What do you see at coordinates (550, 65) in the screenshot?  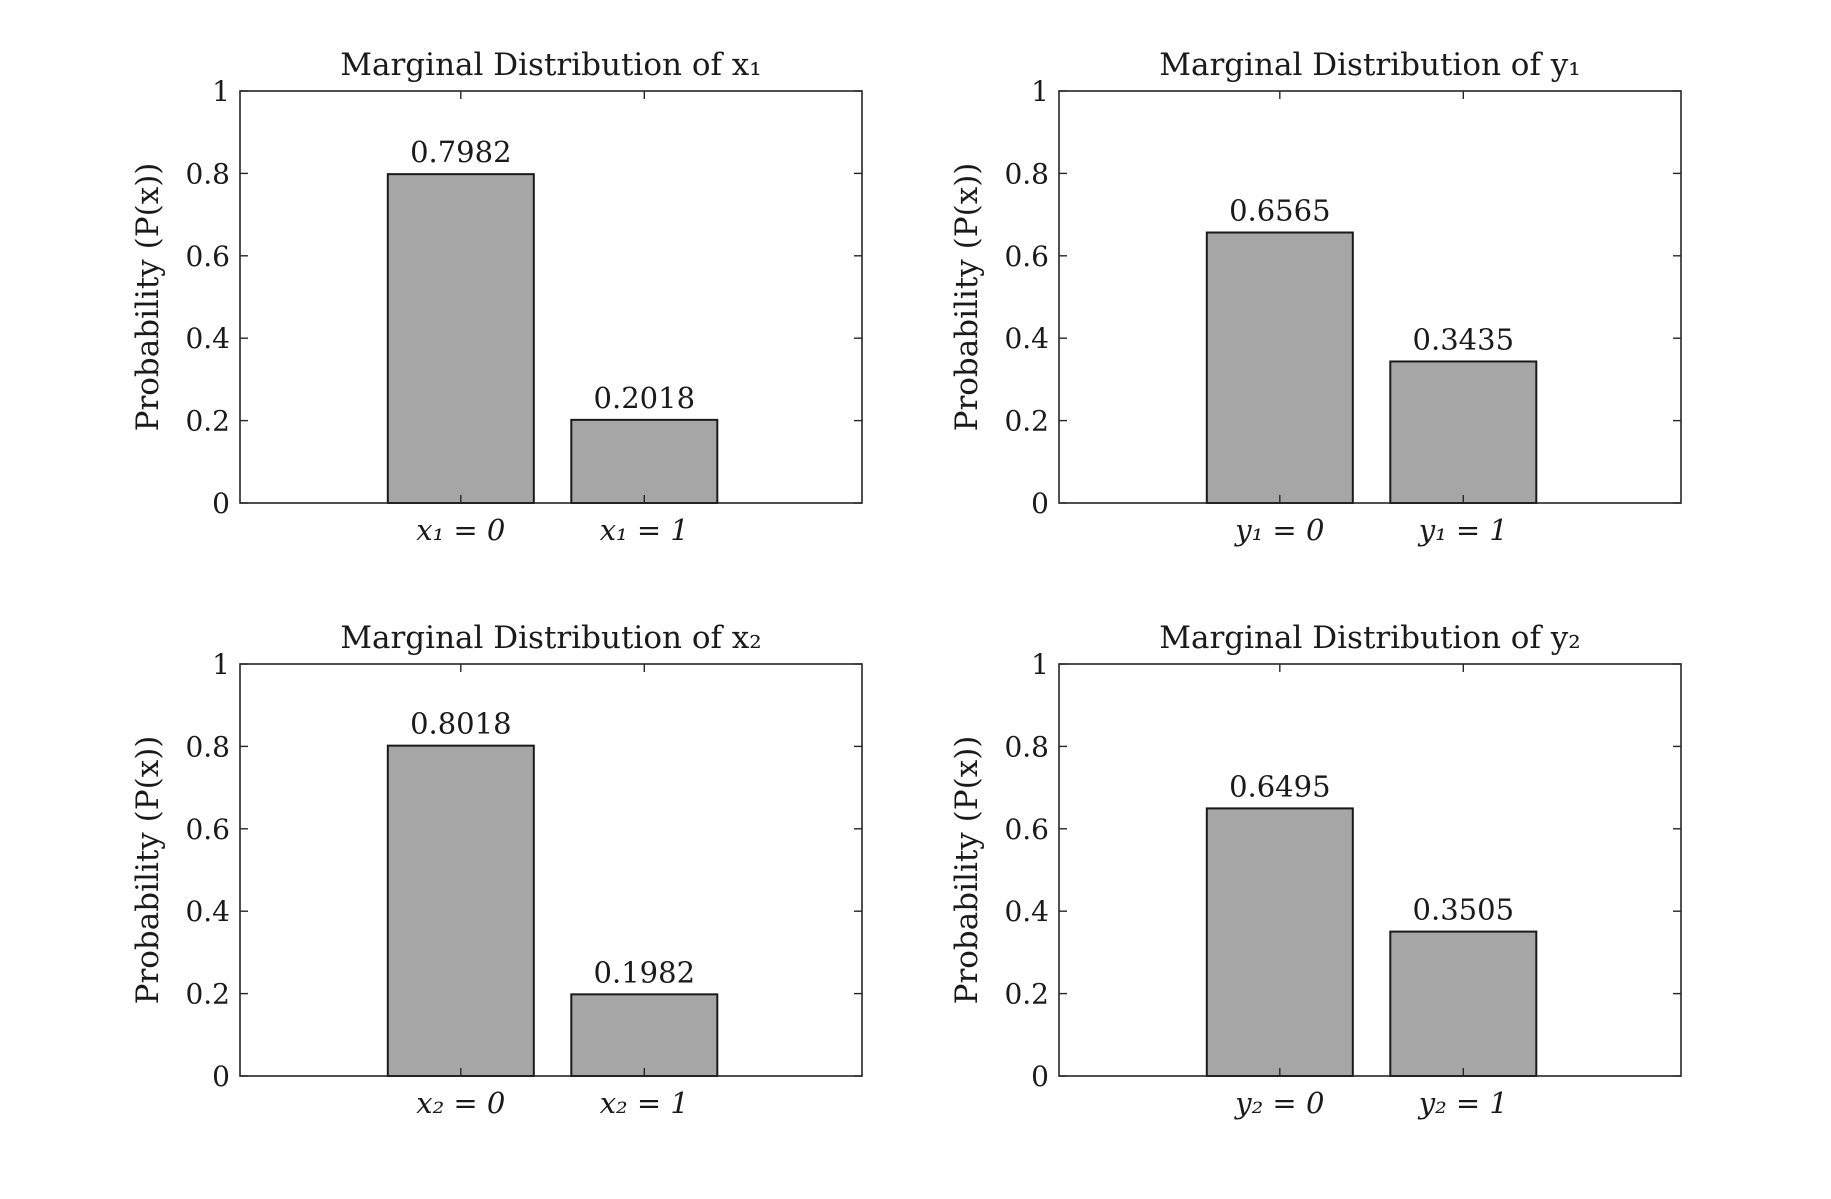 I see `chart-title: Marginal Distribution of x₁` at bounding box center [550, 65].